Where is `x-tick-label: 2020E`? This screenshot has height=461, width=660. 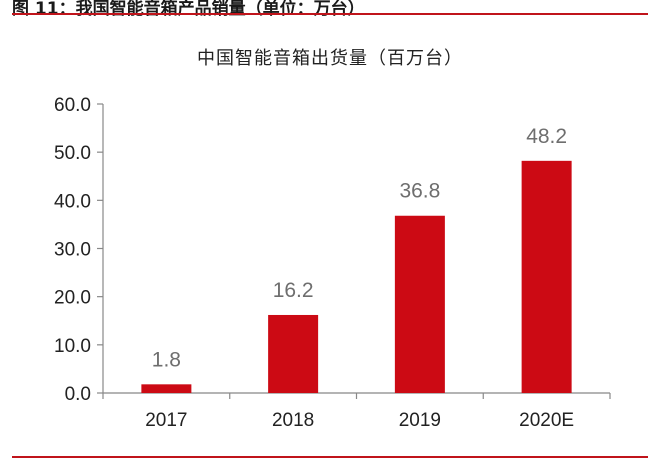 x-tick-label: 2020E is located at coordinates (546, 420).